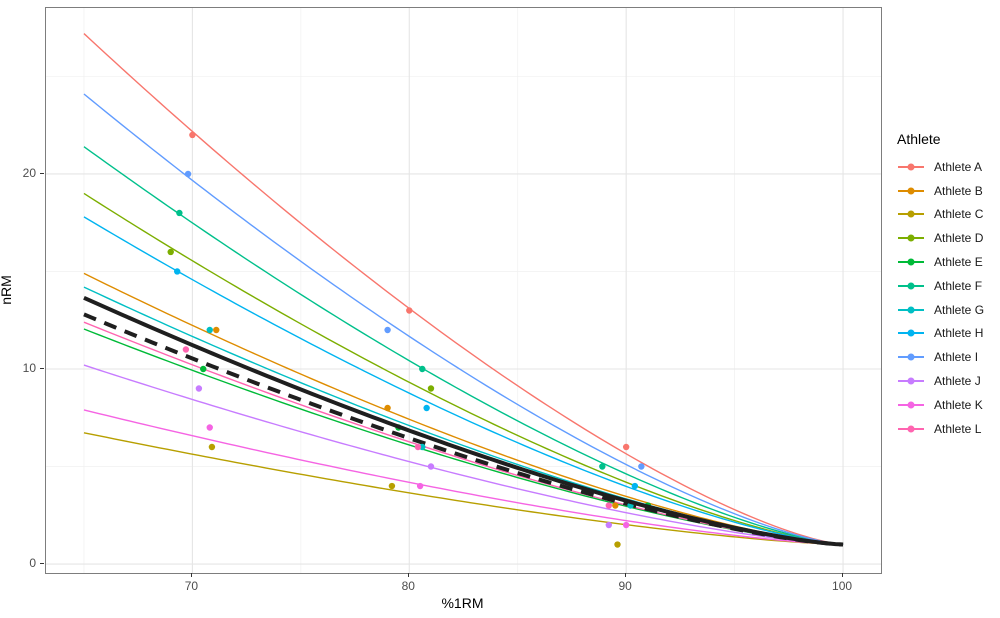 The image size is (1000, 618). I want to click on legend-entry-h: Athlete H, so click(948, 334).